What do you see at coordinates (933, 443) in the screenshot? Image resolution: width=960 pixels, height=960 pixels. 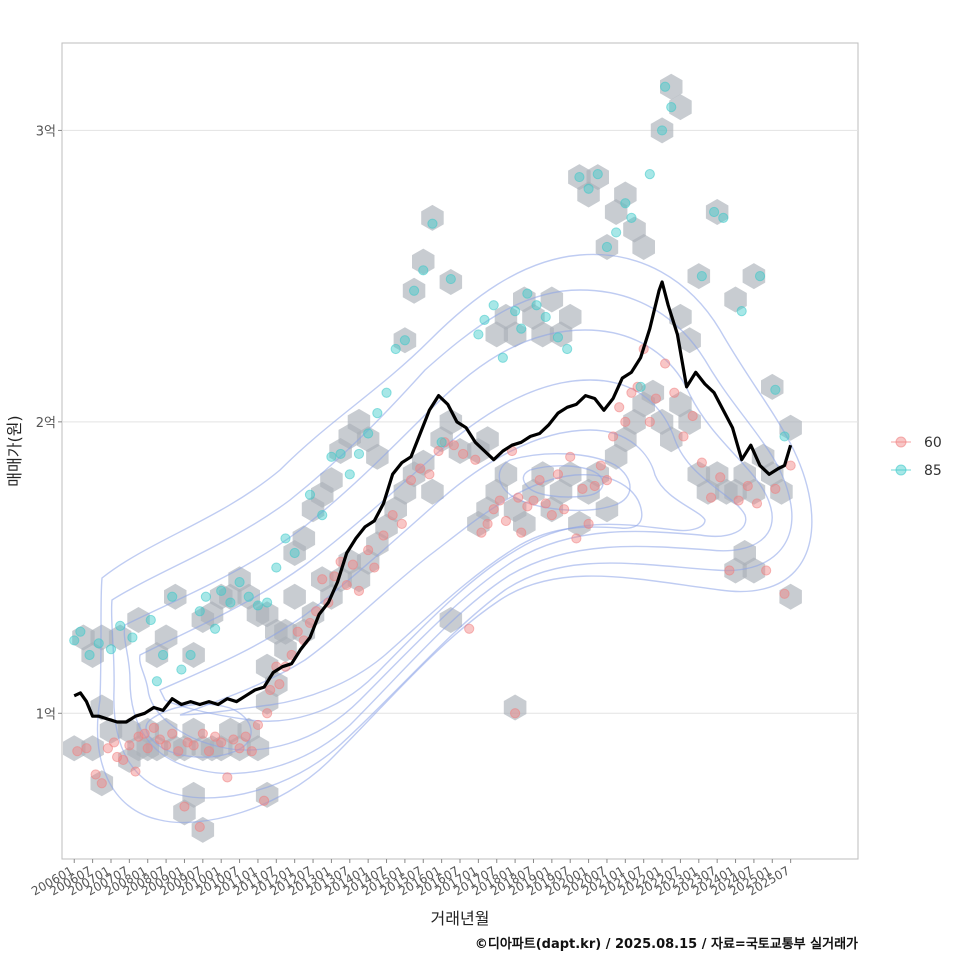 I see `legend-label-60: 60` at bounding box center [933, 443].